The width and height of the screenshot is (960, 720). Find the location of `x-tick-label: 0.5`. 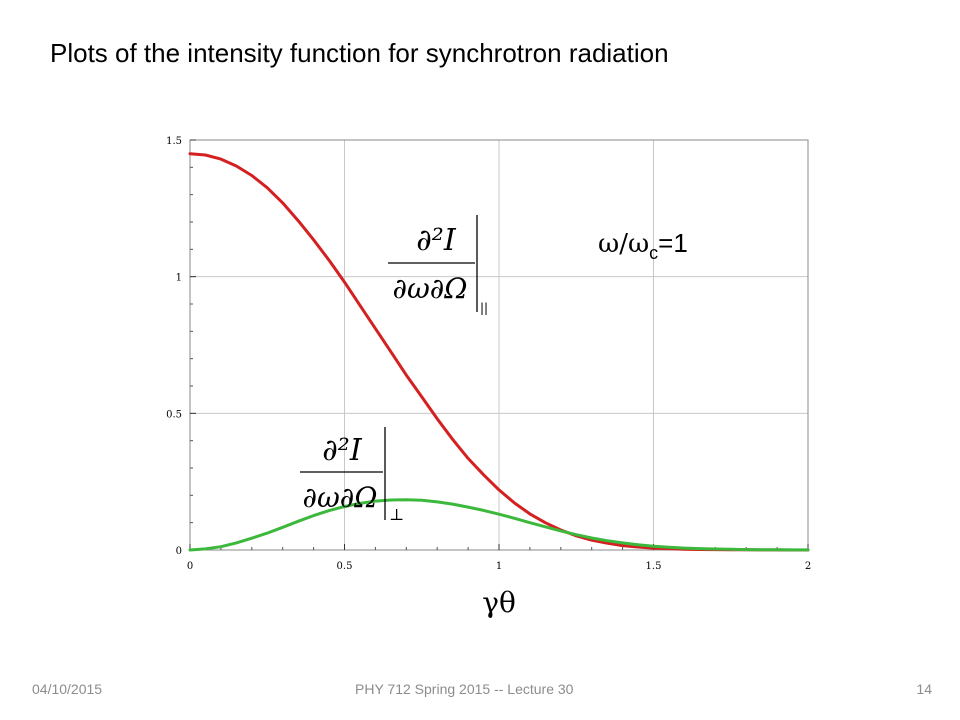

x-tick-label: 0.5 is located at coordinates (345, 566).